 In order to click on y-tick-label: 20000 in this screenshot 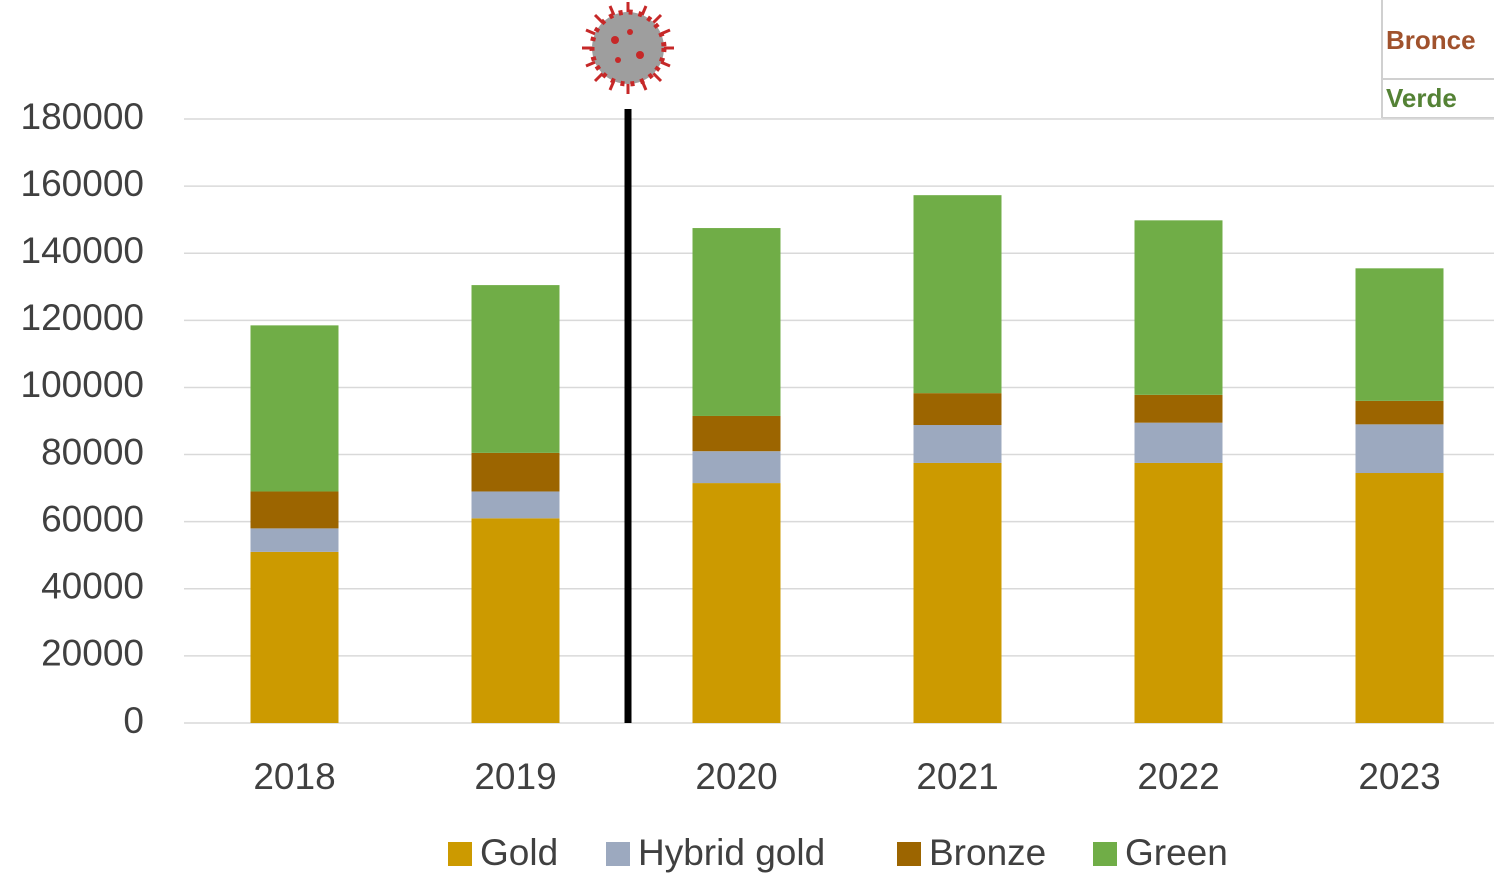, I will do `click(92, 653)`.